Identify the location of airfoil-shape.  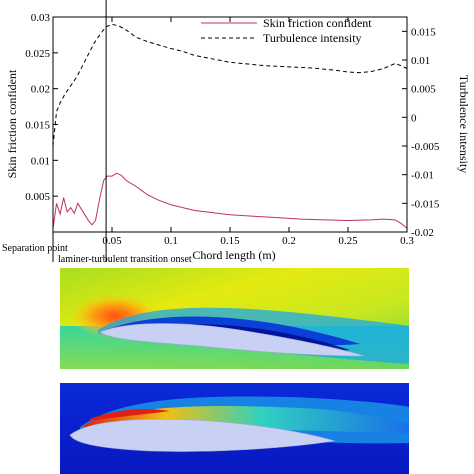
(232, 340).